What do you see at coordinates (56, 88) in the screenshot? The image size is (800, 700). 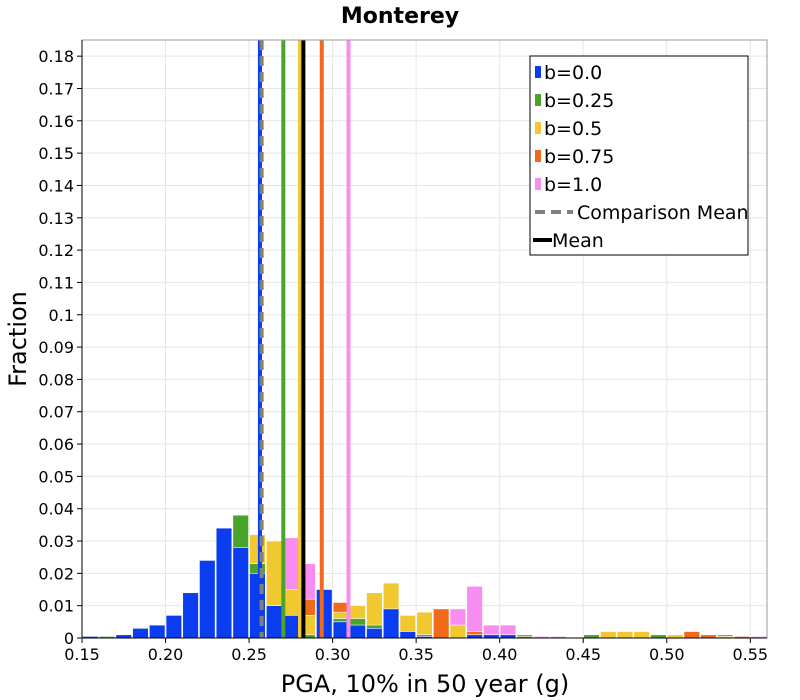 I see `y-tick-label: 0.17` at bounding box center [56, 88].